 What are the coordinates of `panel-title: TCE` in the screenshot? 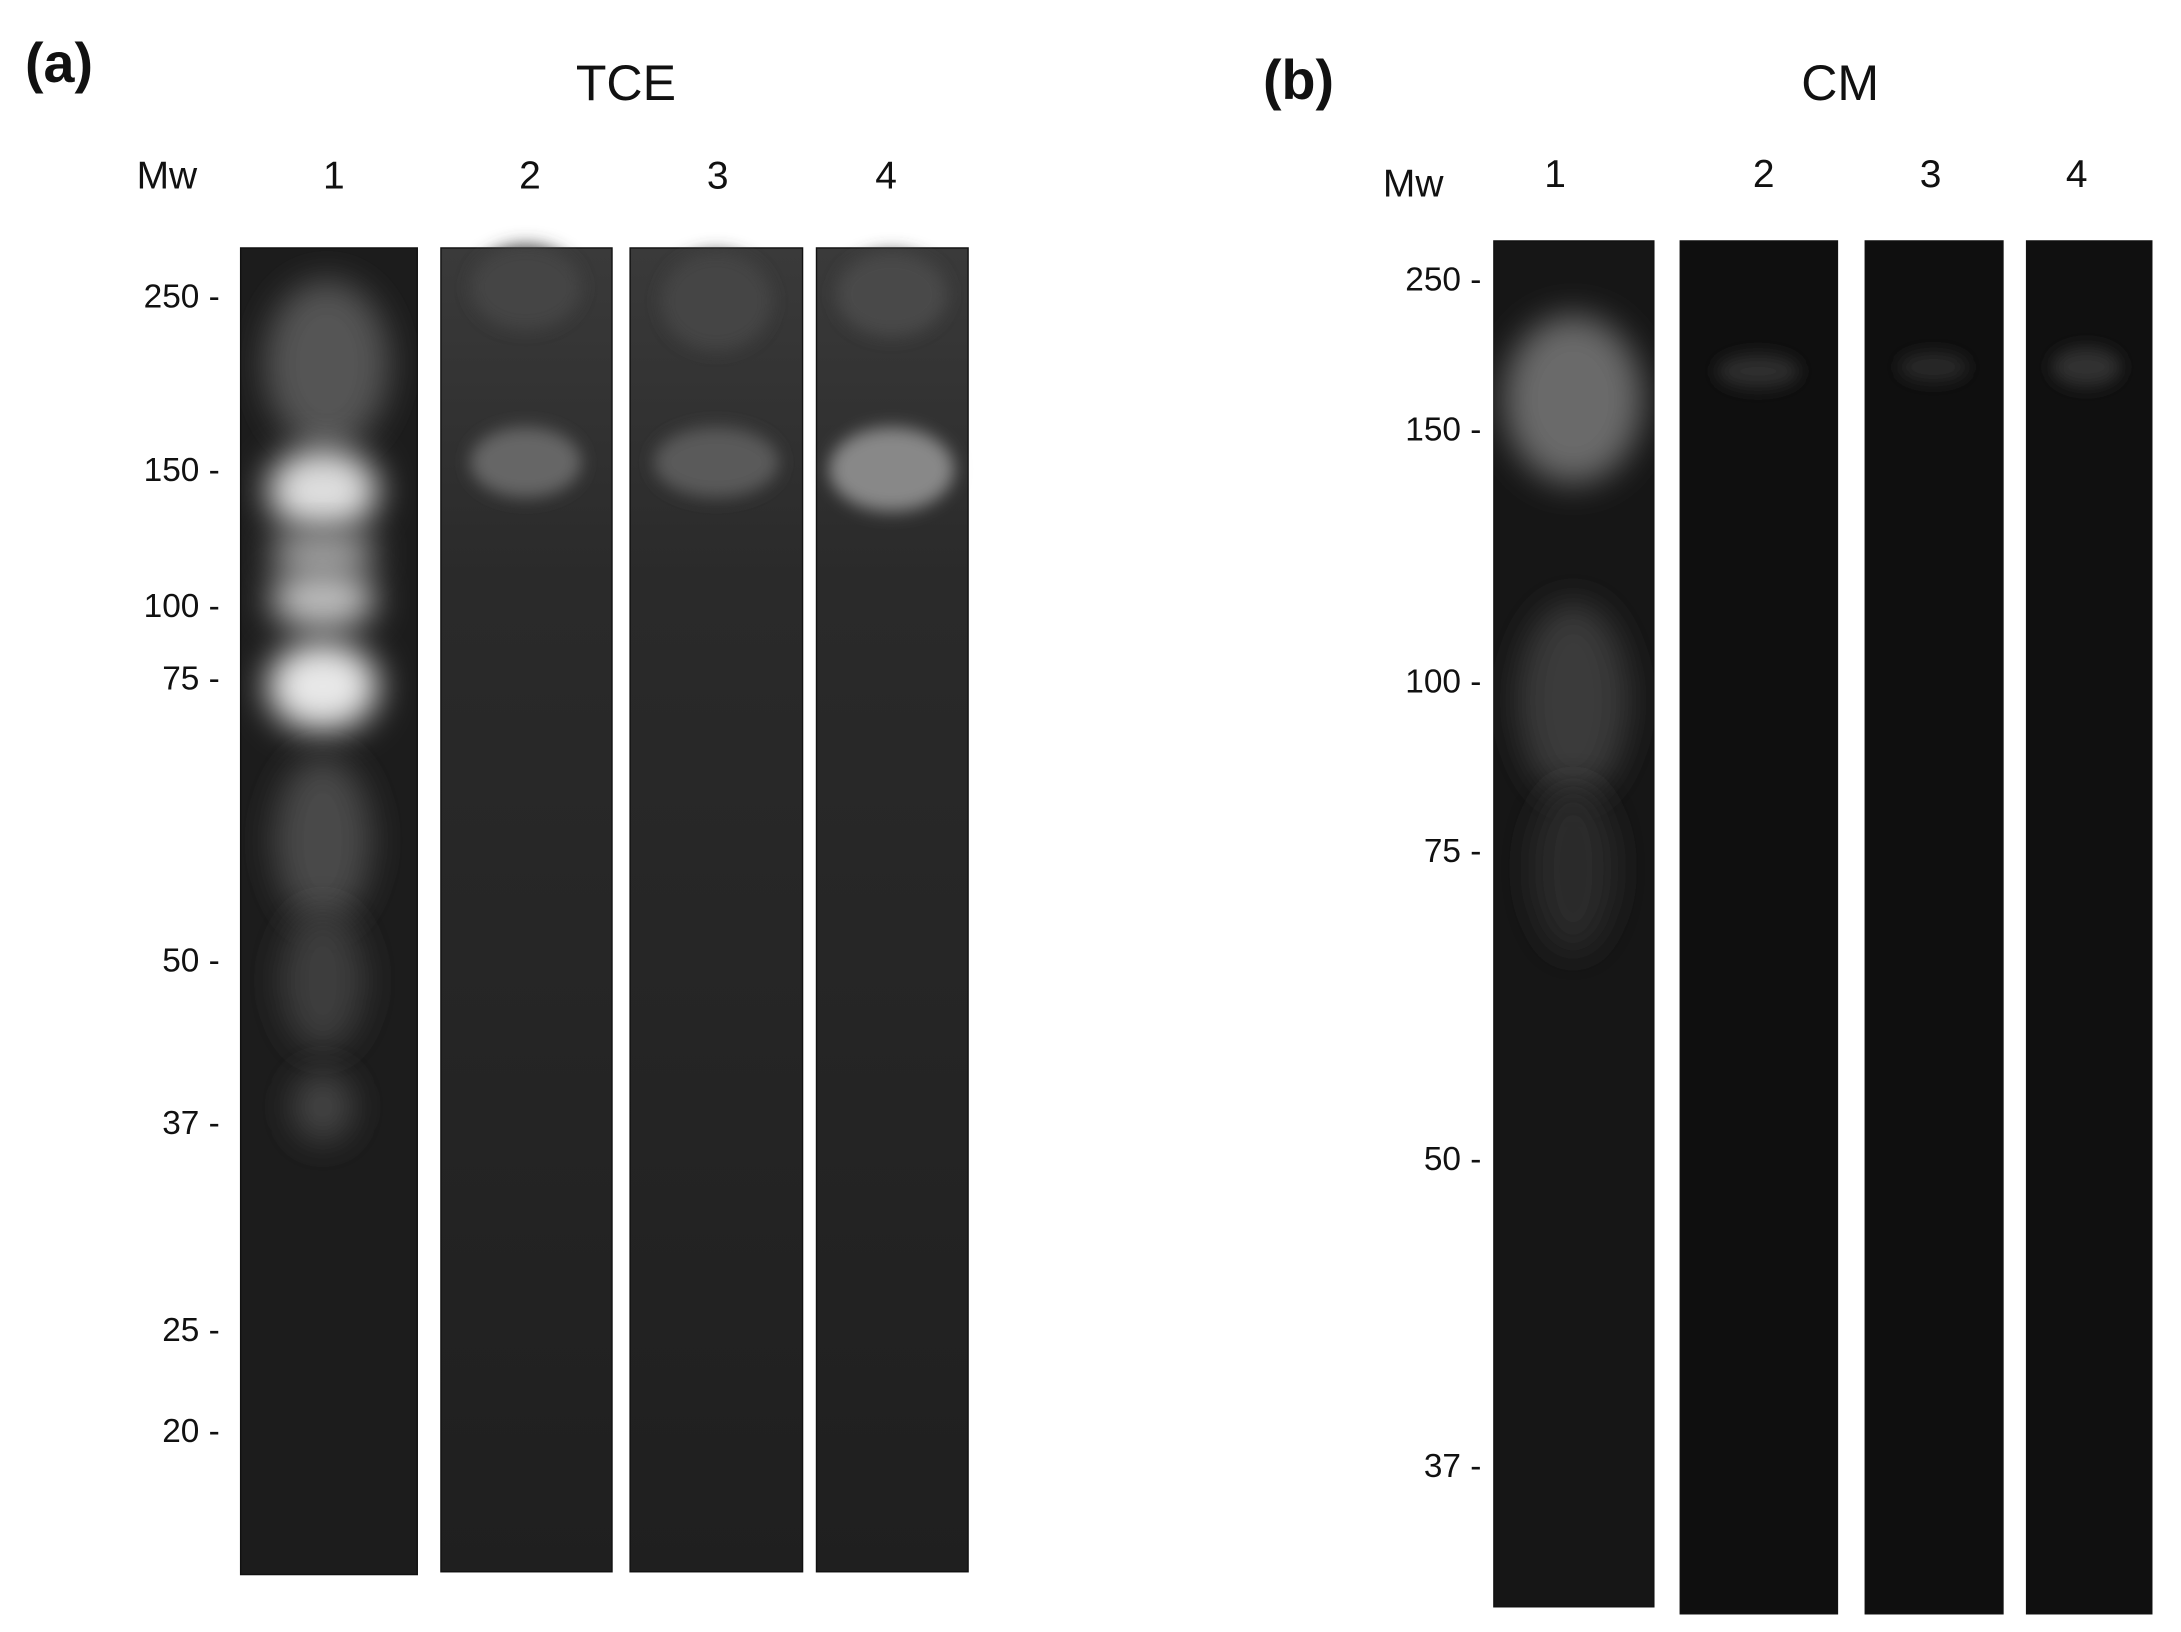 It's located at (626, 83).